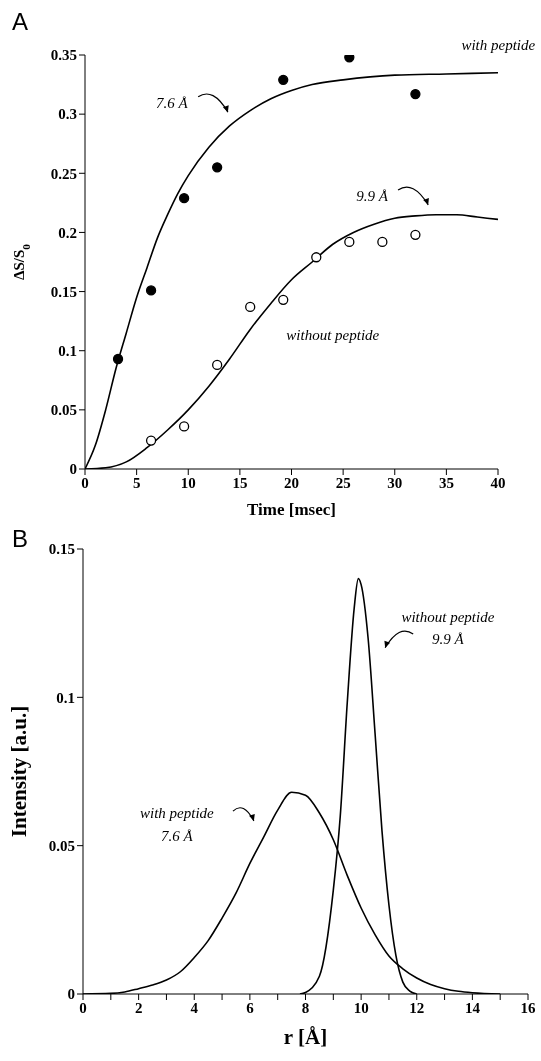 This screenshot has height=1061, width=541. I want to click on chart-title: B, so click(20, 538).